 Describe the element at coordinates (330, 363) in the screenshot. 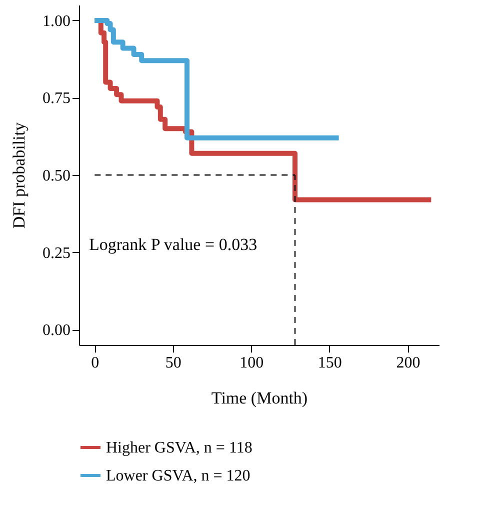

I see `x-tick-label: 150` at that location.